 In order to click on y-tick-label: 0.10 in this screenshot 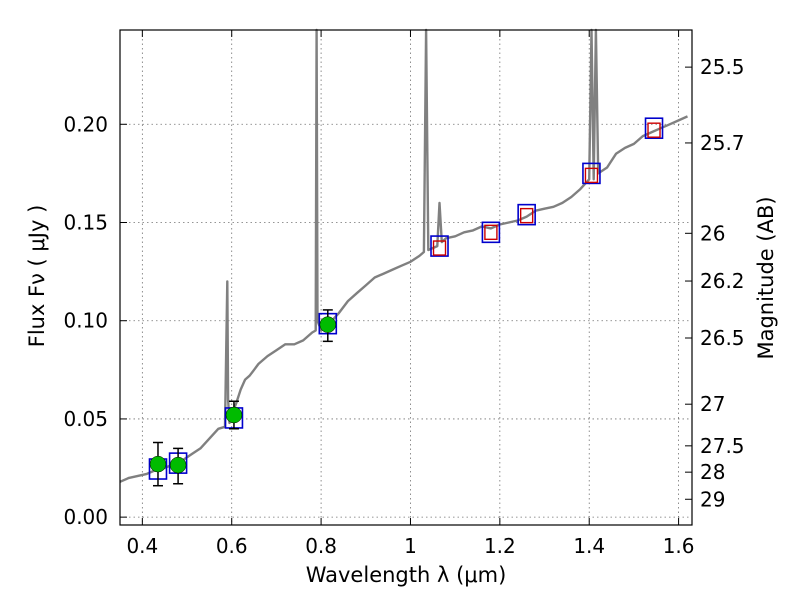, I will do `click(85, 321)`.